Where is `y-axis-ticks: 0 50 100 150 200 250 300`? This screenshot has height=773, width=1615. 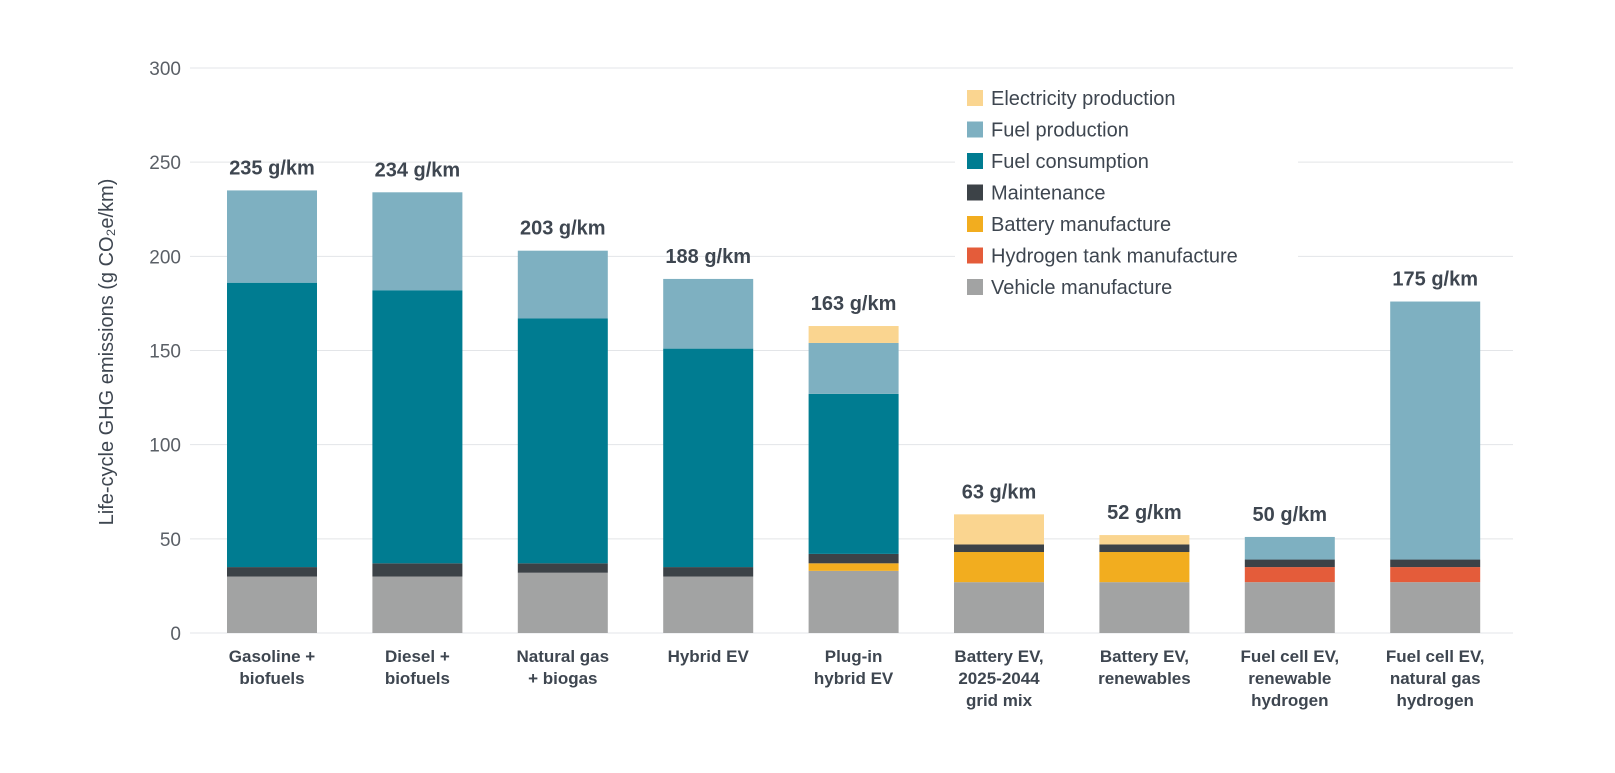 y-axis-ticks: 0 50 100 150 200 250 300 is located at coordinates (165, 352).